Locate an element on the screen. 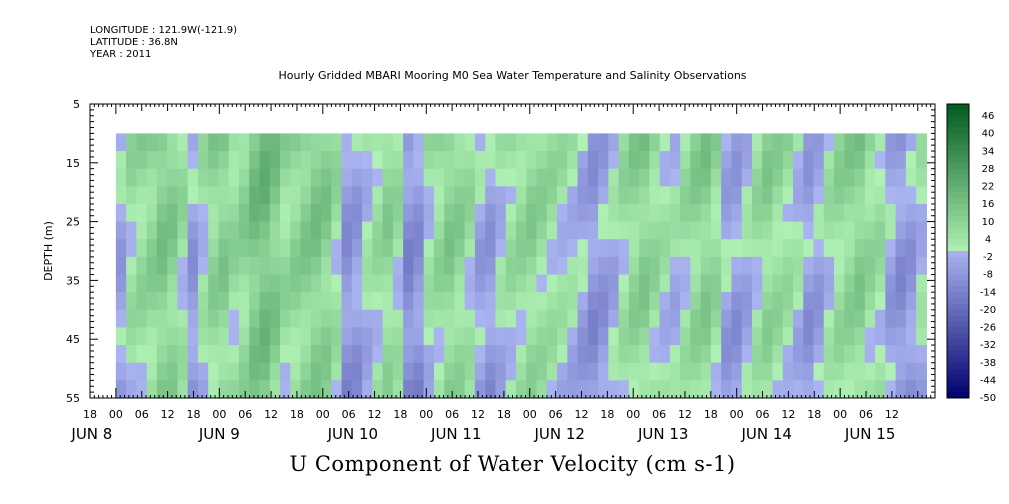  colorbar-label: -20 is located at coordinates (988, 310).